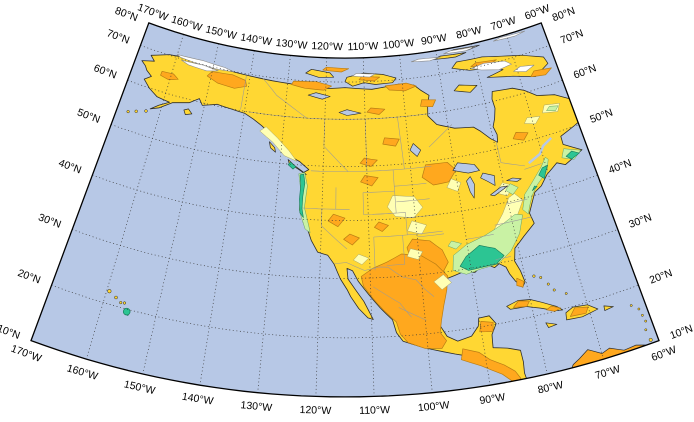  Describe the element at coordinates (311, 85) in the screenshot. I see `contour-orange-nwt` at that location.